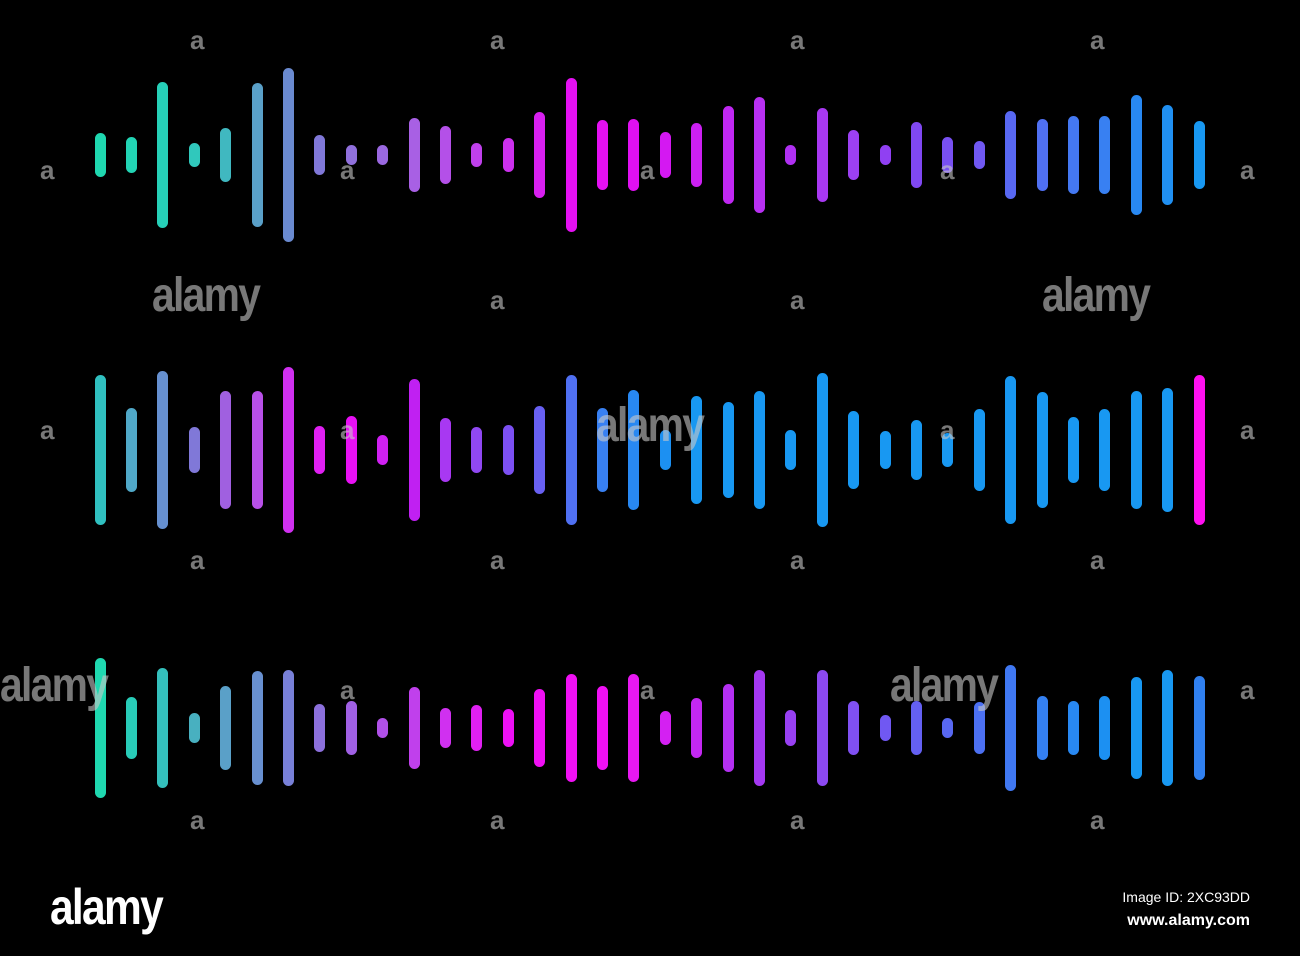  I want to click on site-url: www.alamy.com, so click(1188, 920).